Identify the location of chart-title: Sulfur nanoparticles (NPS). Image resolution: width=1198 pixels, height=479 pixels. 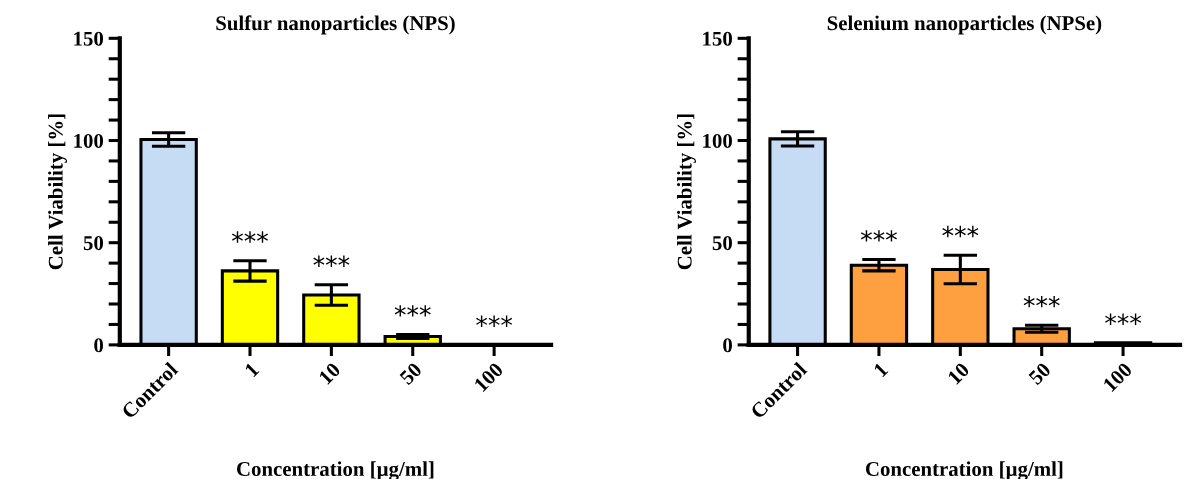
(335, 25).